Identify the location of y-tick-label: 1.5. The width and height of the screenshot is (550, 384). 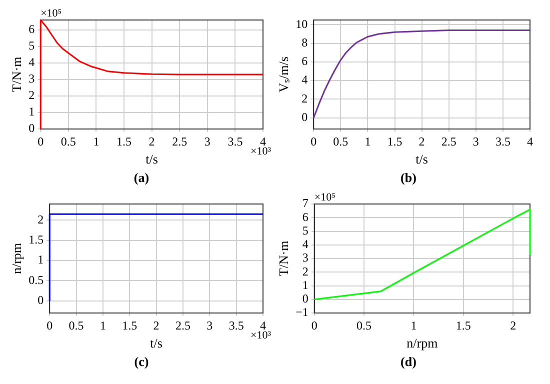
(36, 239).